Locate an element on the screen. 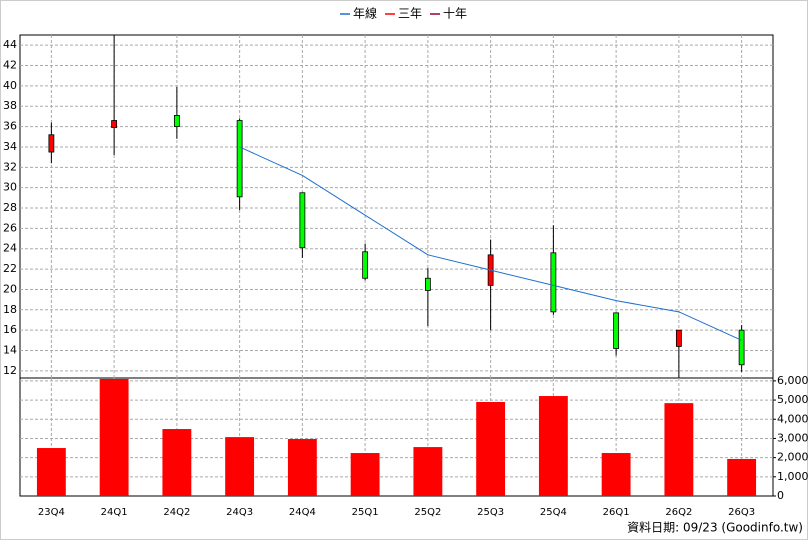 The image size is (808, 540). y-tick-label: 26 is located at coordinates (10, 227).